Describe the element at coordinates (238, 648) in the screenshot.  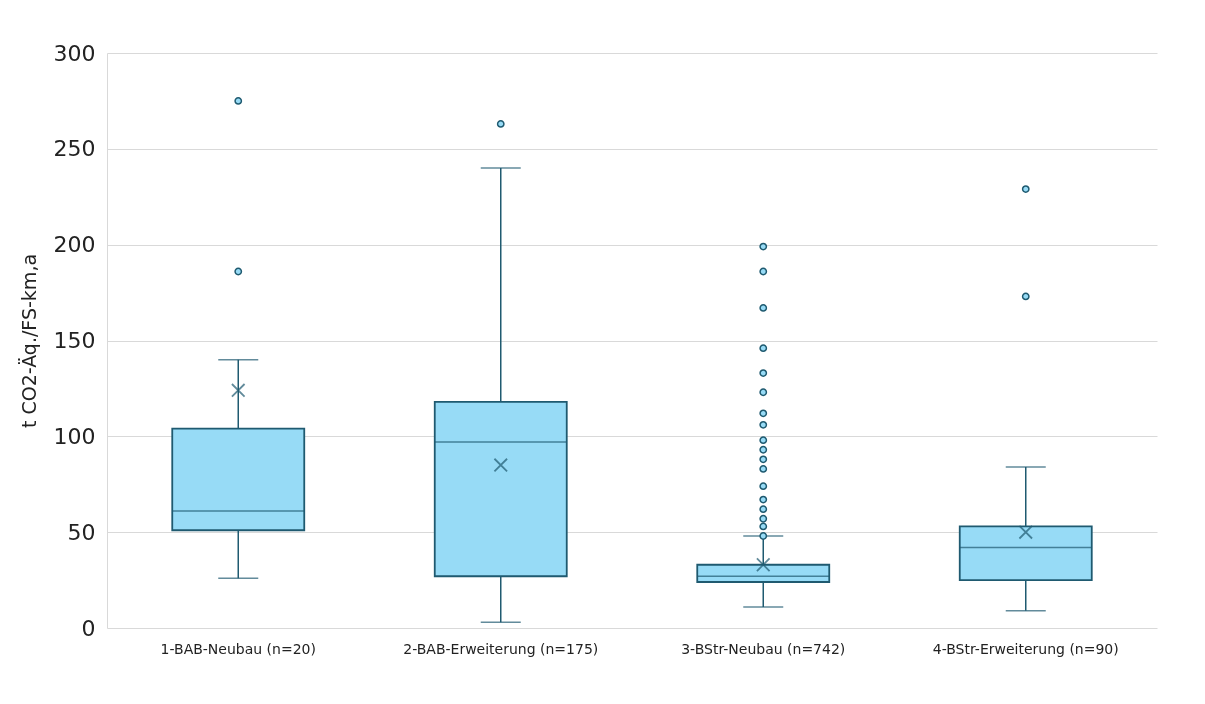
I see `x-tick-label: 1-BAB-Neubau (n=20)` at that location.